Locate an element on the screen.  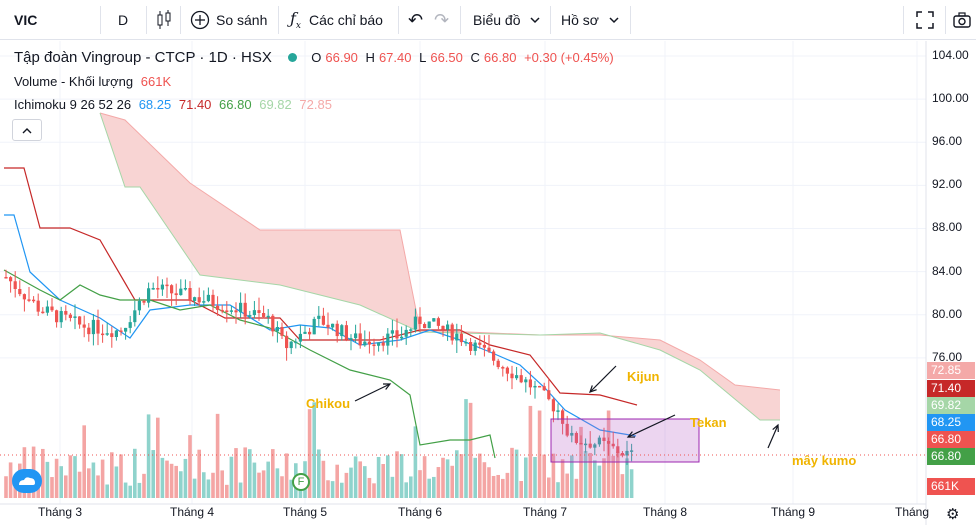
event-marker: F is located at coordinates (301, 482).